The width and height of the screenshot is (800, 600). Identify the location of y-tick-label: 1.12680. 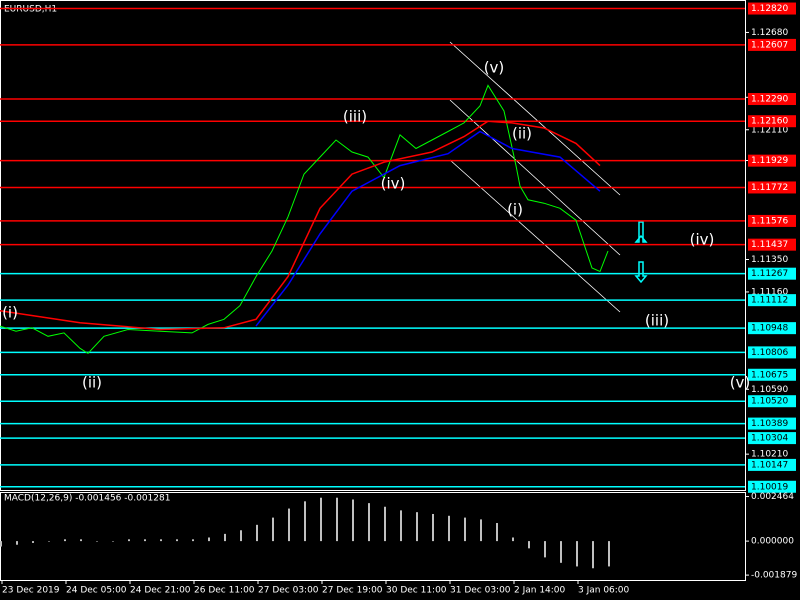
(769, 33).